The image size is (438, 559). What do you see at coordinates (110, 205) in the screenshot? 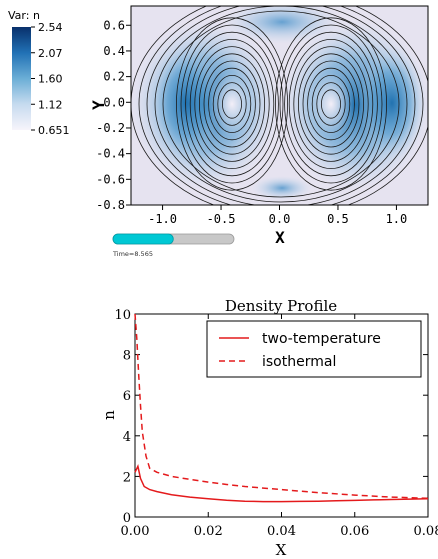
I see `y-tick-label: -0.8` at bounding box center [110, 205].